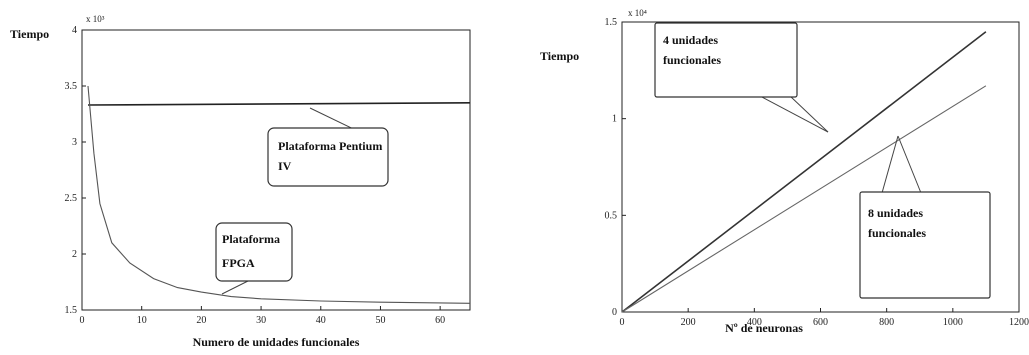 This screenshot has width=1029, height=355. I want to click on callout-8-pointer-a, so click(890, 164).